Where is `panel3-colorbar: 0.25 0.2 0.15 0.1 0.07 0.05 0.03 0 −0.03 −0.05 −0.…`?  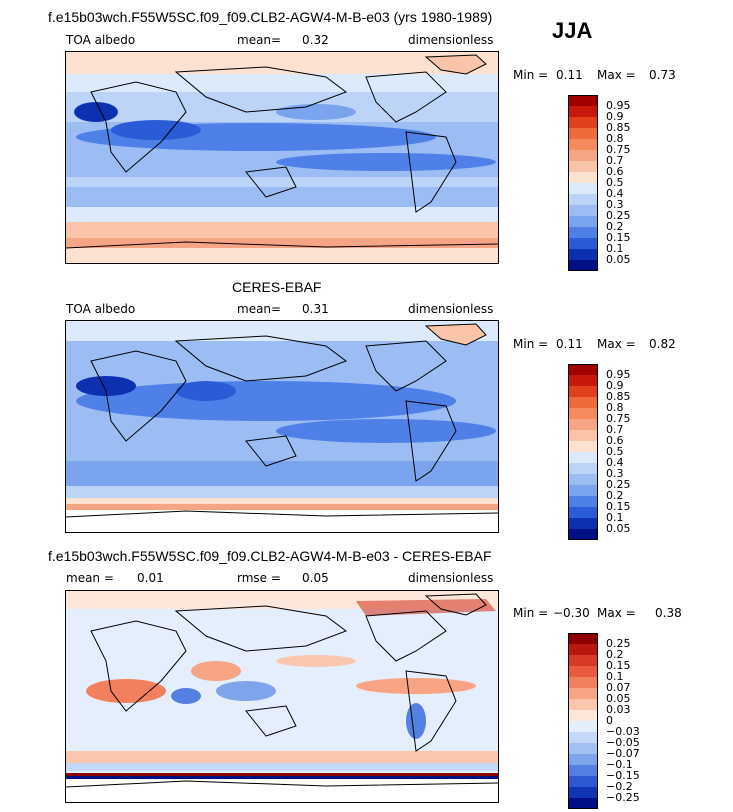 panel3-colorbar: 0.25 0.2 0.15 0.1 0.07 0.05 0.03 0 −0.03 −0.05 −0.… is located at coordinates (604, 721).